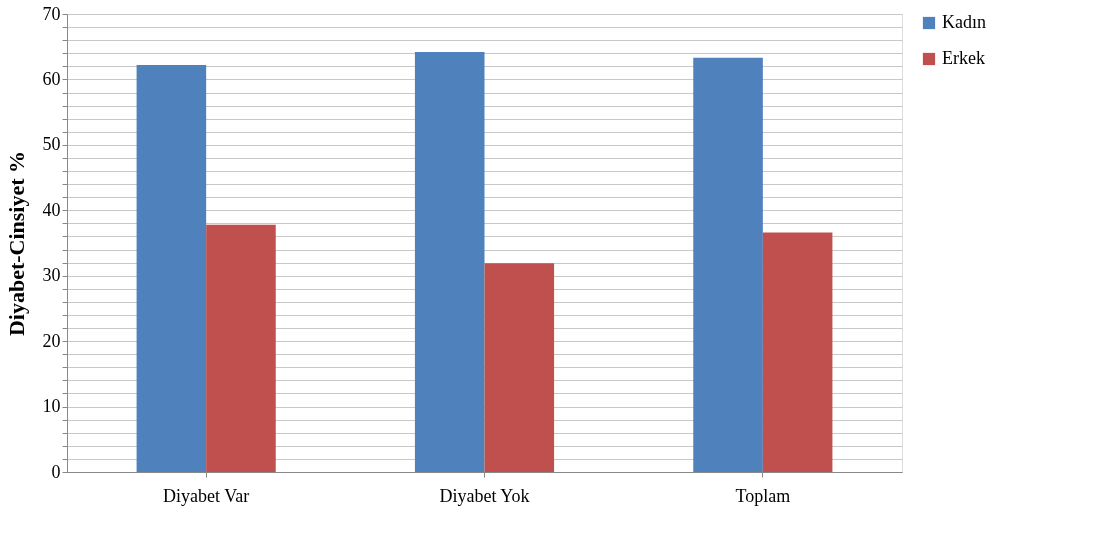 Image resolution: width=1101 pixels, height=546 pixels. What do you see at coordinates (964, 22) in the screenshot?
I see `legend-label: Kadın` at bounding box center [964, 22].